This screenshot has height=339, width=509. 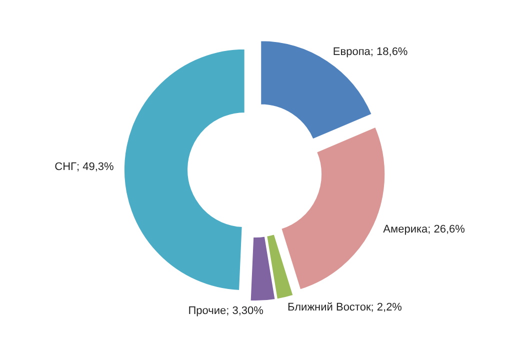 What do you see at coordinates (424, 229) in the screenshot?
I see `slice-label: Америка; 26,6%` at bounding box center [424, 229].